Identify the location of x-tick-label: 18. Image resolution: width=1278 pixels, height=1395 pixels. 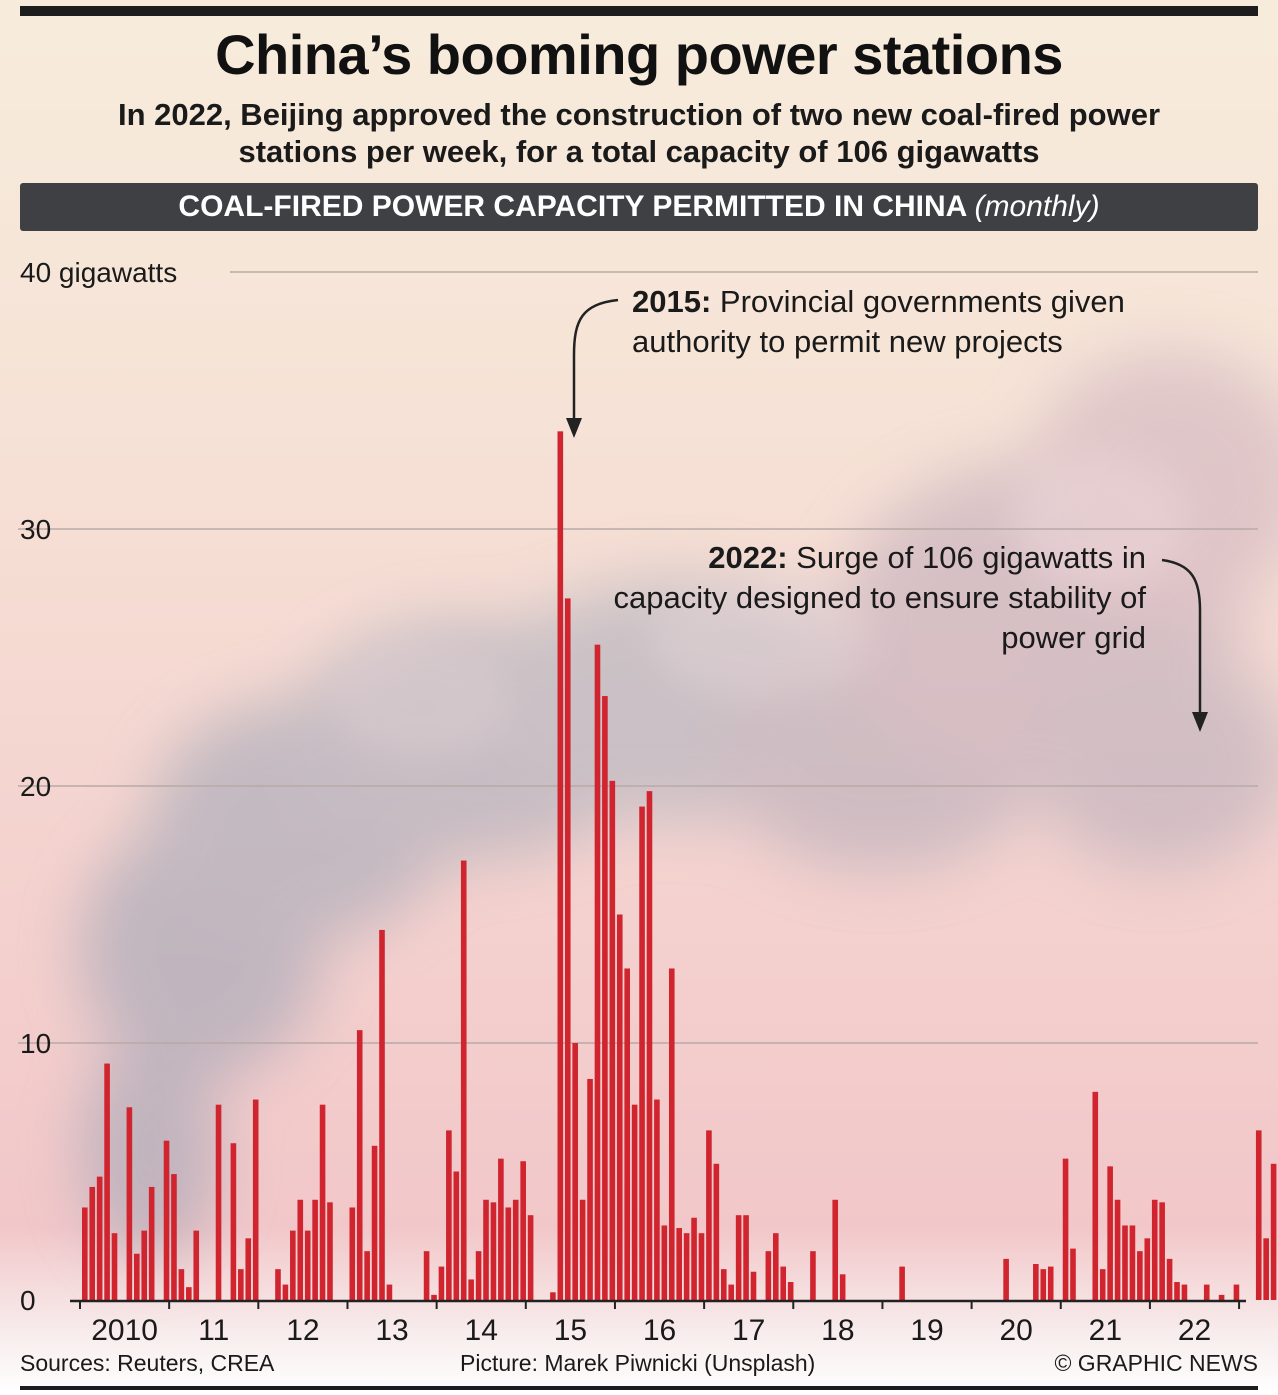
(837, 1330).